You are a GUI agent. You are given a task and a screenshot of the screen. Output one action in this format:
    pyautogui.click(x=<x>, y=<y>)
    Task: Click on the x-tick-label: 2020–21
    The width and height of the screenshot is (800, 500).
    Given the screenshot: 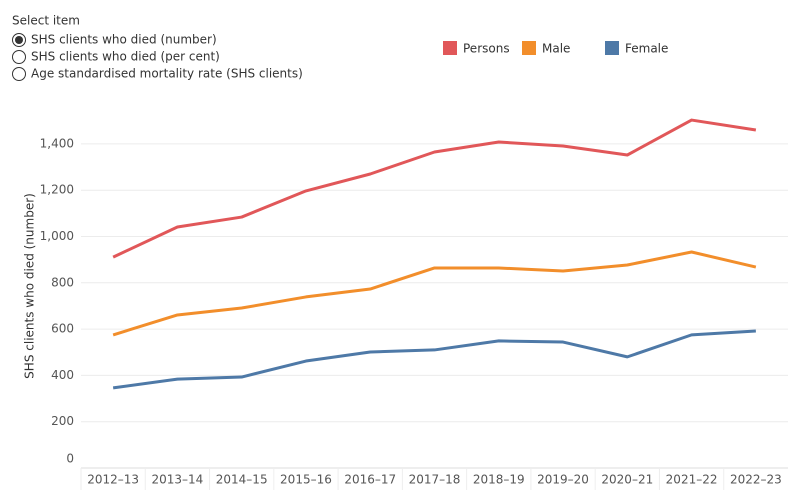 What is the action you would take?
    pyautogui.click(x=627, y=480)
    